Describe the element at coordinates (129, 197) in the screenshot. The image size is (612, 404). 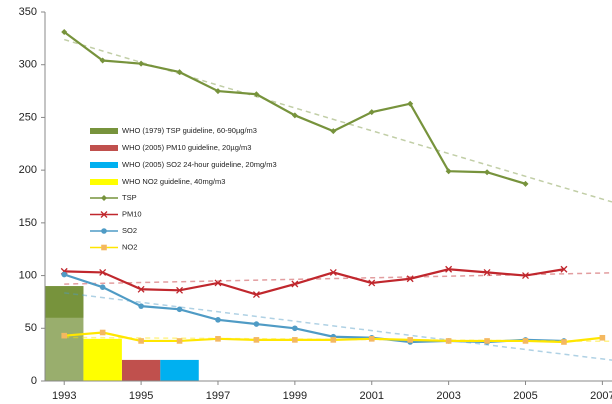
I see `legend-label: TSP` at that location.